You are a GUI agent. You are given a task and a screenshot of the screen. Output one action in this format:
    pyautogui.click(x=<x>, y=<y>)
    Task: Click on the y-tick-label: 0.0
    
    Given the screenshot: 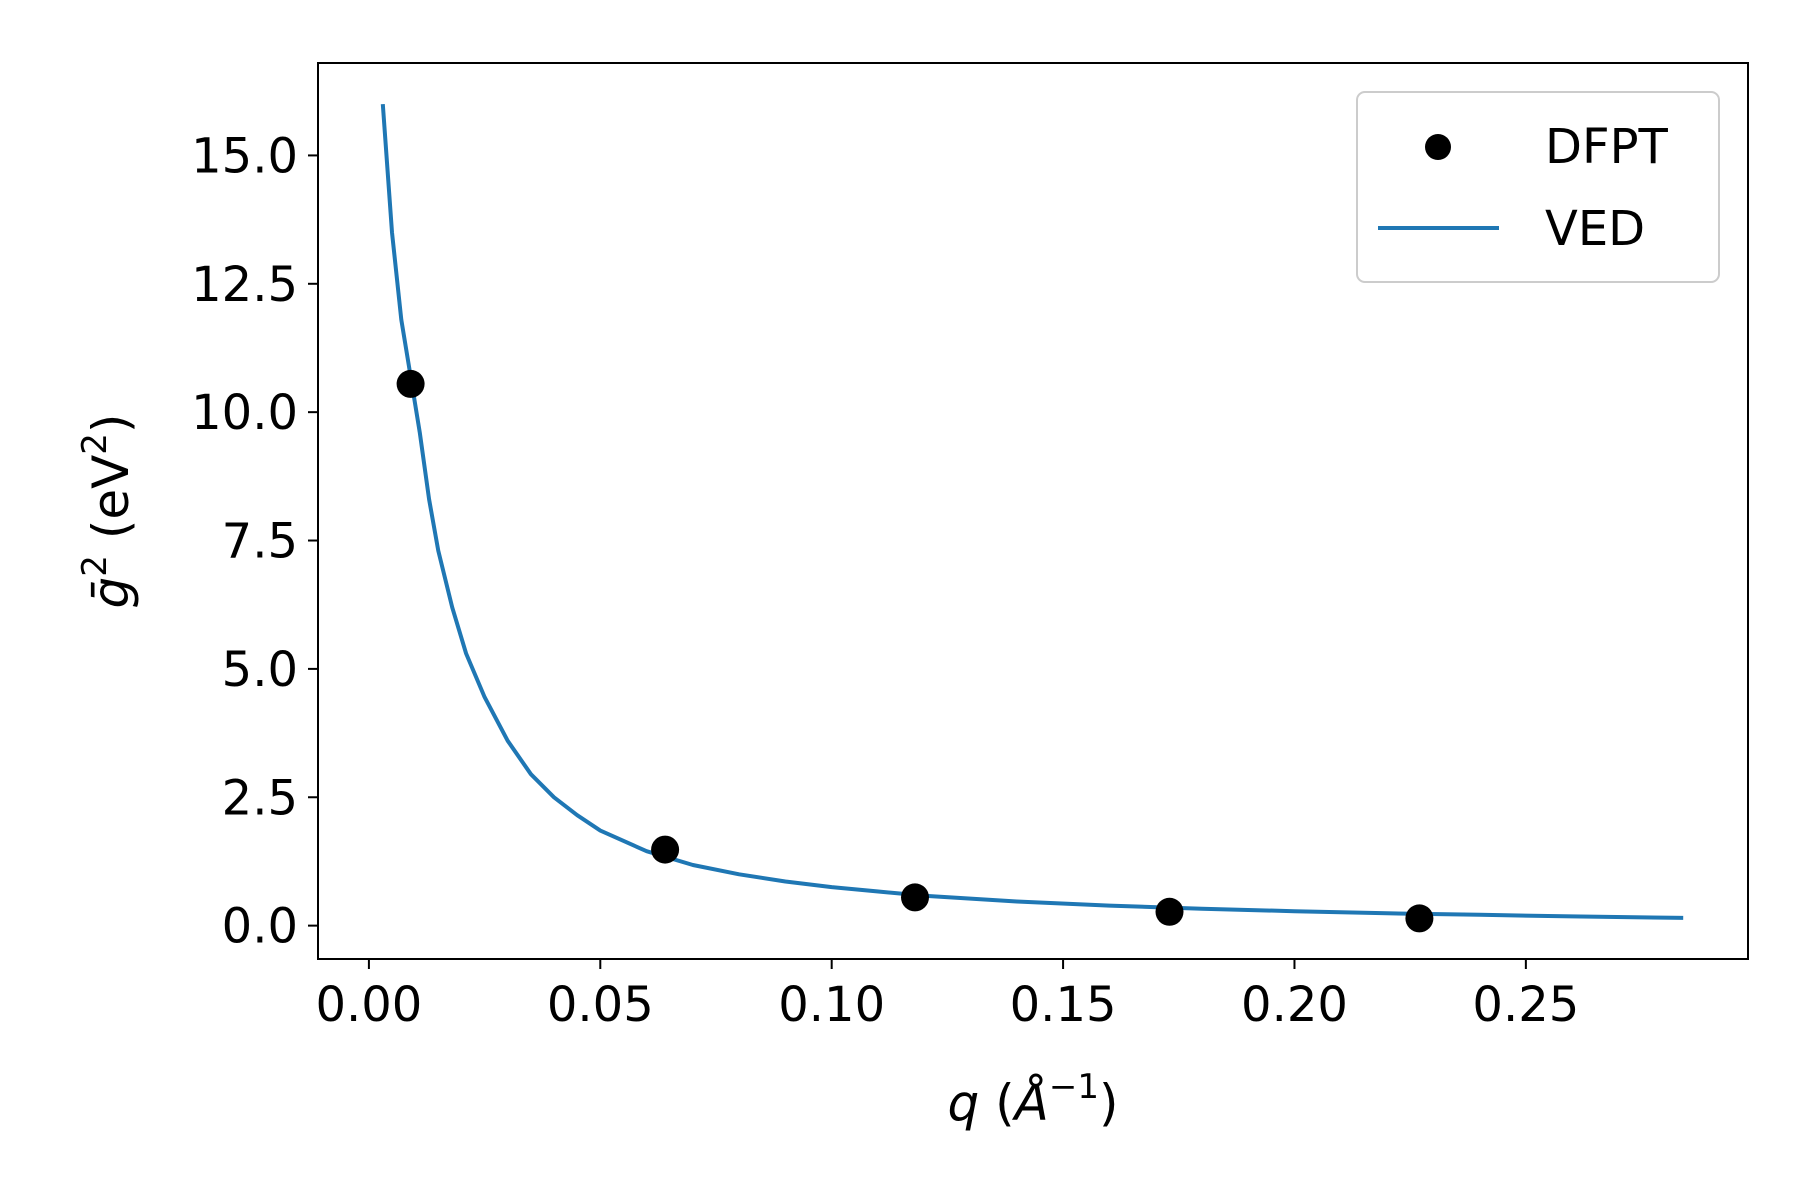 What is the action you would take?
    pyautogui.click(x=260, y=927)
    